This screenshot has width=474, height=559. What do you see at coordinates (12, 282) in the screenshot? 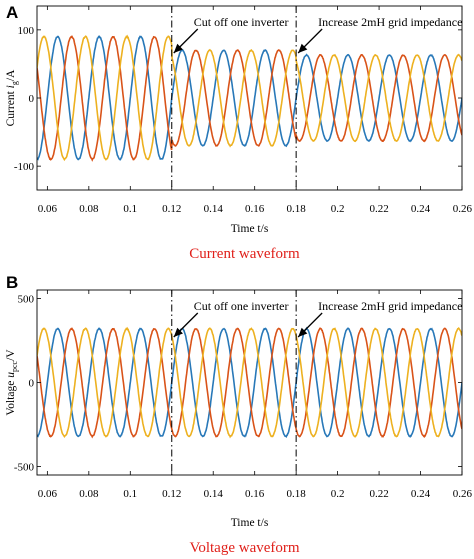
I see `panel-letter: B` at bounding box center [12, 282].